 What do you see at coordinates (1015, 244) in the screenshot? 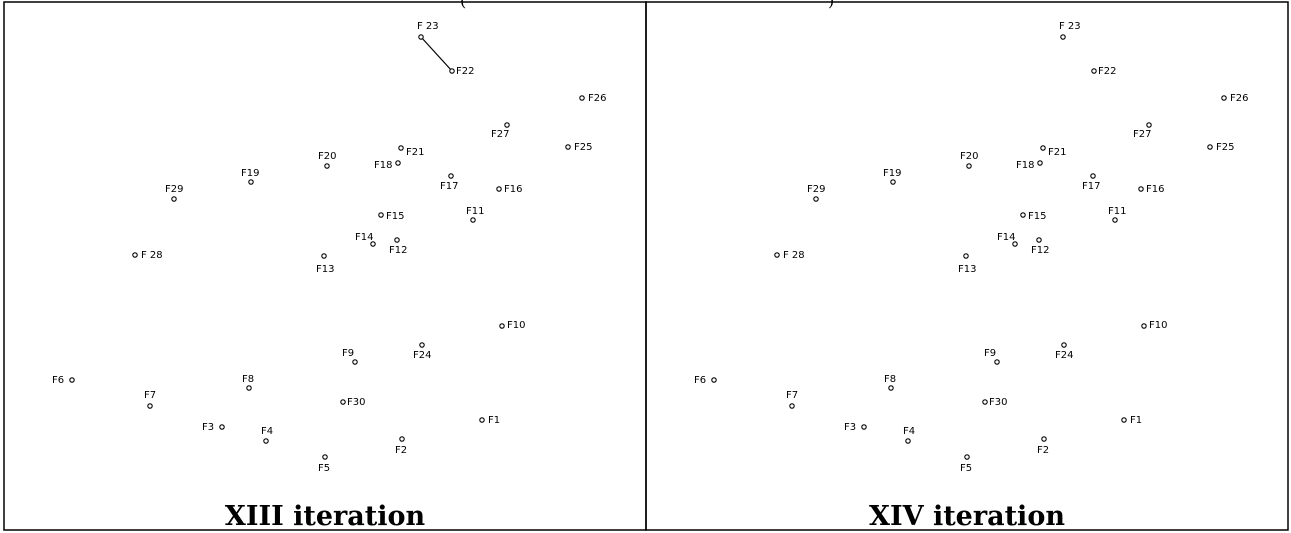
I see `point-marker-f14` at bounding box center [1015, 244].